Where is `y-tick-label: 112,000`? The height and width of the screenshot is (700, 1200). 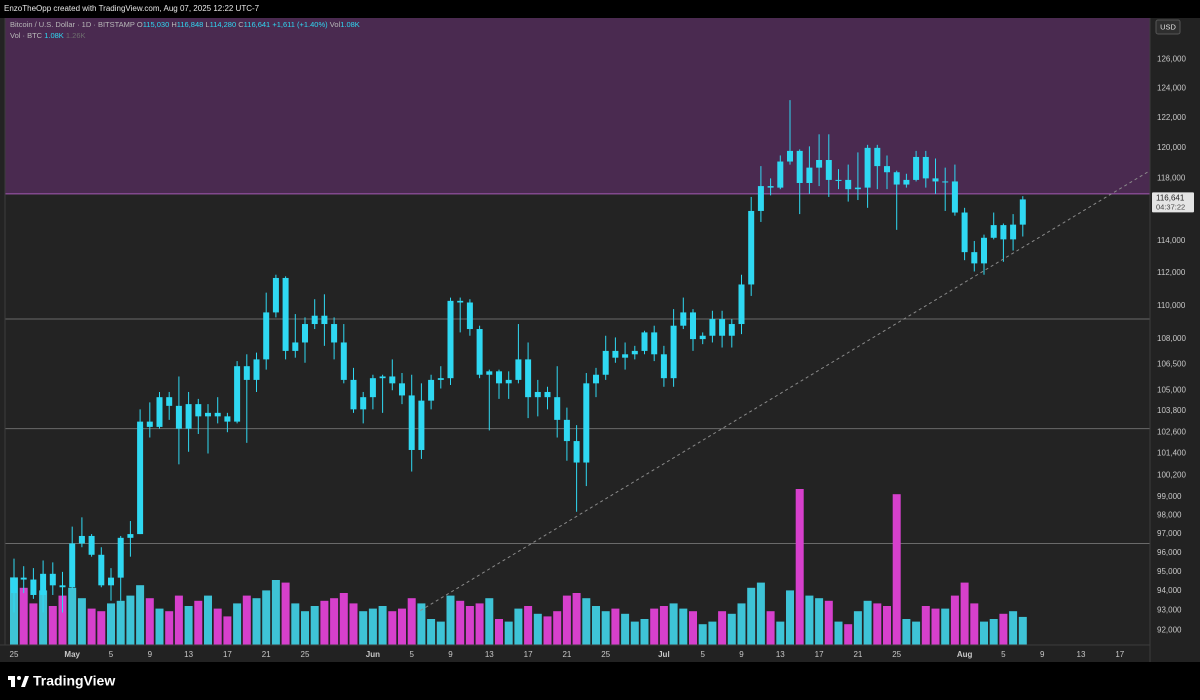
y-tick-label: 112,000 is located at coordinates (1171, 272).